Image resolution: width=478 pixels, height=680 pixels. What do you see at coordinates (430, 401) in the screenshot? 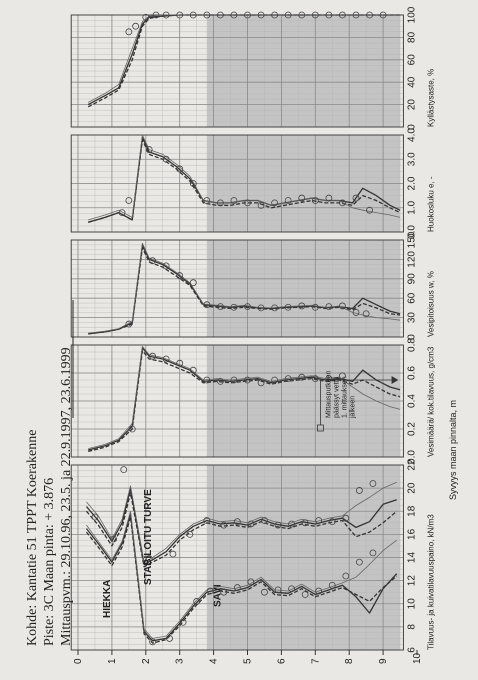
I see `panel-axis-title: Vesimäärä/ kok.tilavuus, g/cm3` at bounding box center [430, 401].